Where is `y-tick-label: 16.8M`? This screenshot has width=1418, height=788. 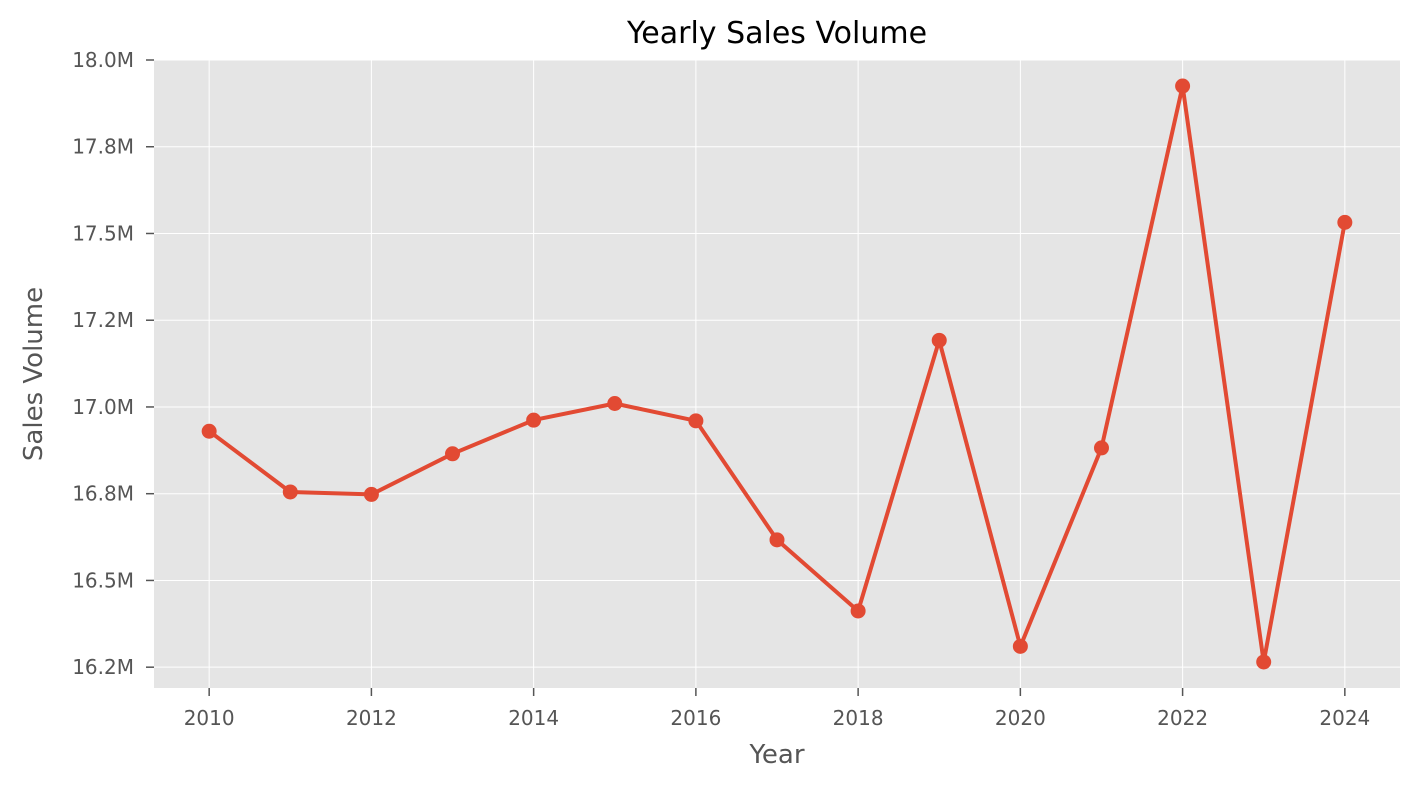
y-tick-label: 16.8M is located at coordinates (103, 494).